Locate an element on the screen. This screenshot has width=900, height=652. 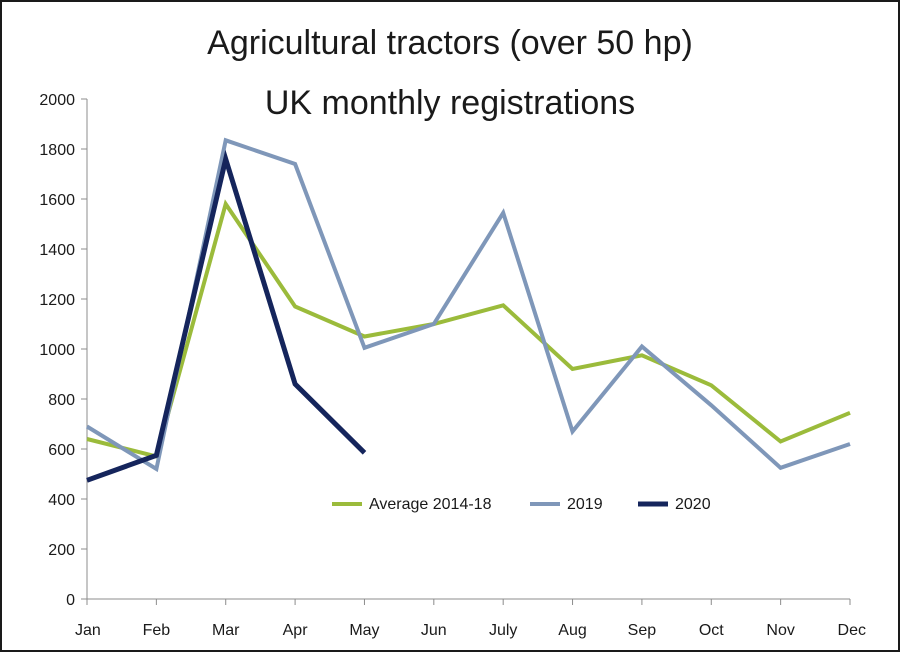
y-tick-label: 800 is located at coordinates (61, 400).